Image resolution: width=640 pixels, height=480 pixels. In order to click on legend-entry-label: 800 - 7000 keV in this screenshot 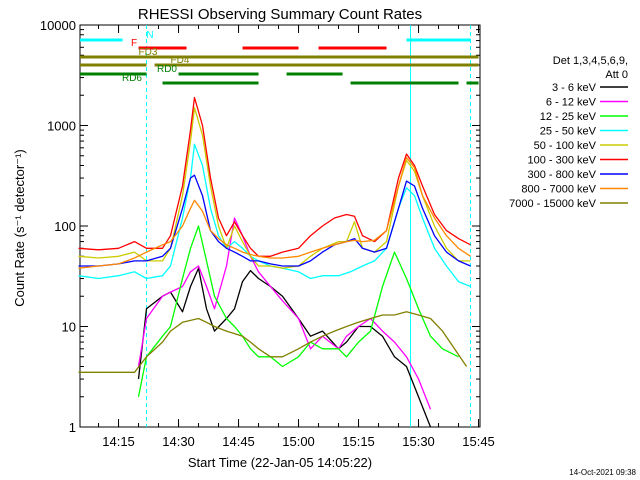, I will do `click(558, 190)`.